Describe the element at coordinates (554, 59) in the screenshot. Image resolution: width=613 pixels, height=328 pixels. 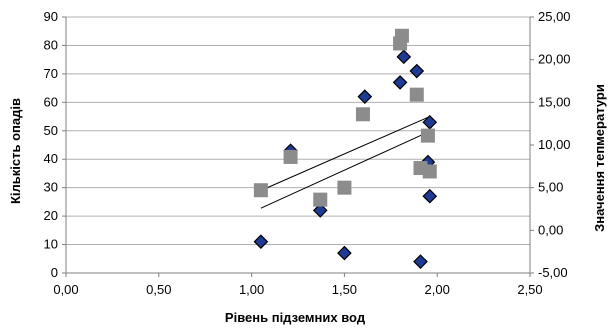
I see `y-right-tick-label: 20,00` at that location.